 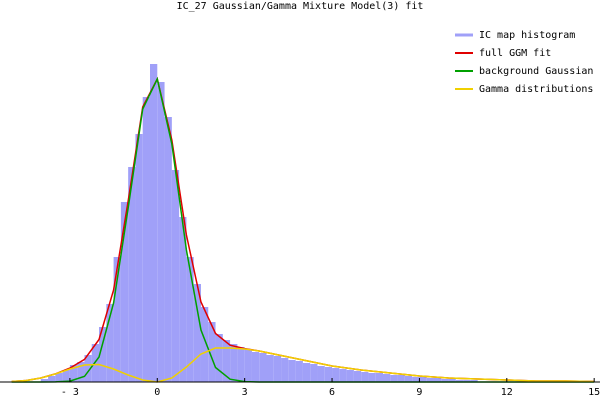 I want to click on x-tick-label: 0, so click(x=157, y=392).